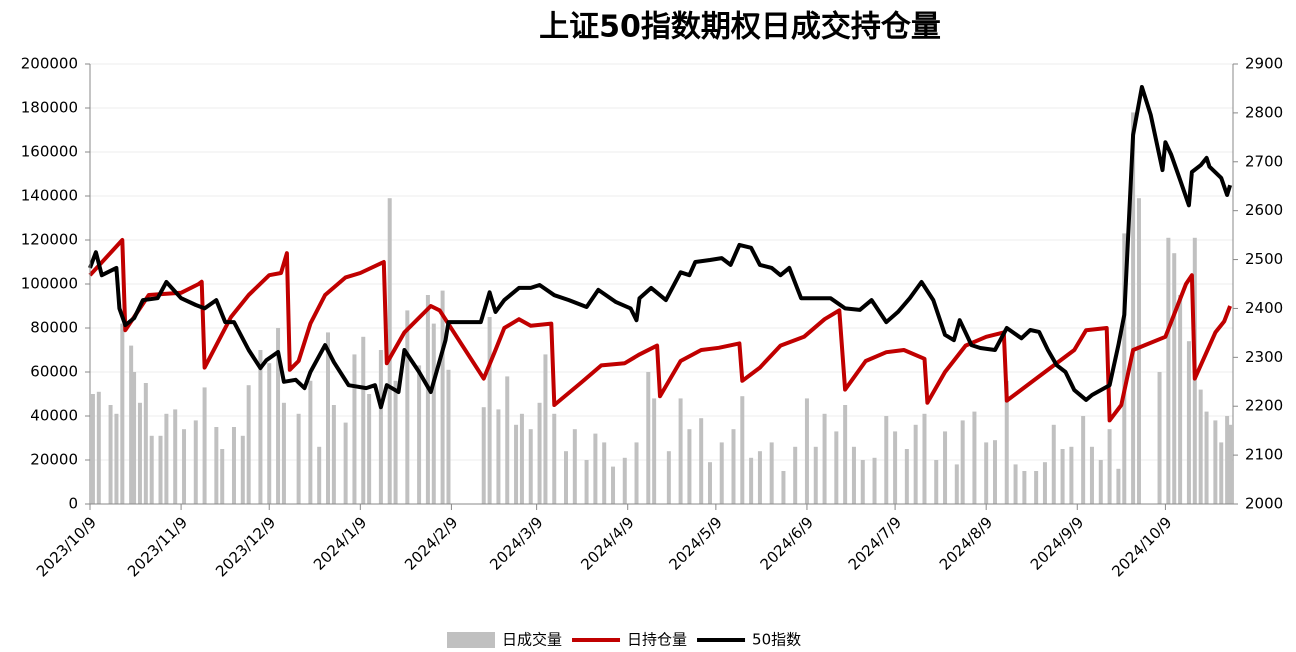 The width and height of the screenshot is (1296, 652). What do you see at coordinates (1264, 112) in the screenshot?
I see `y2-tick-label: 2800` at bounding box center [1264, 112].